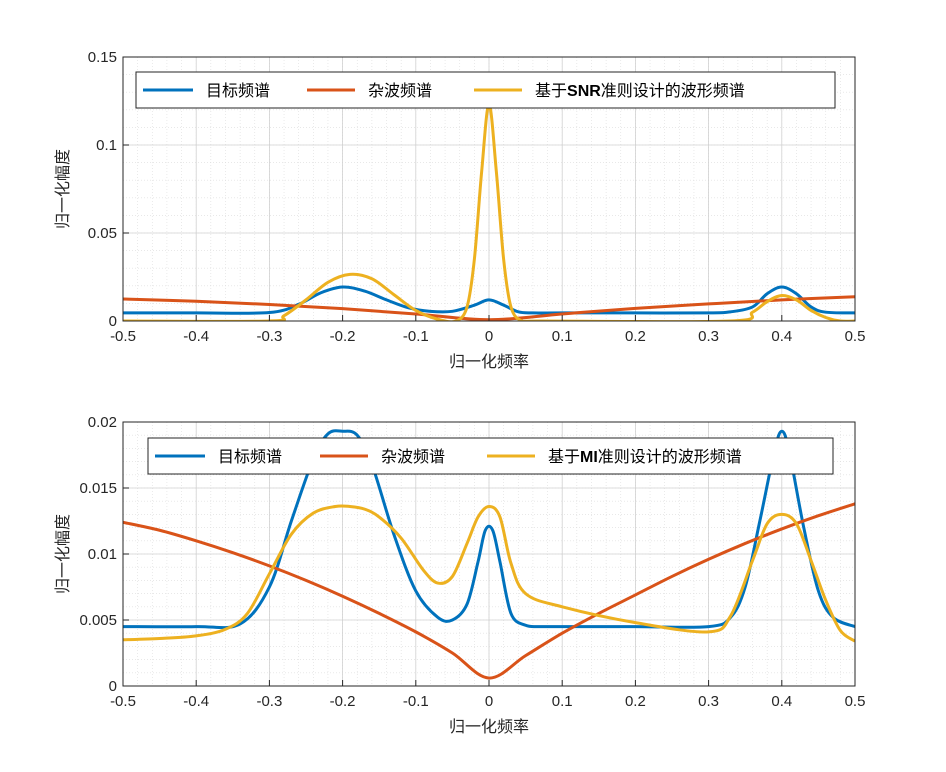 The height and width of the screenshot is (772, 946). What do you see at coordinates (485, 90) in the screenshot?
I see `top-legend: 目标频谱 杂波频谱 基于SNR准则设计的波形频谱` at bounding box center [485, 90].